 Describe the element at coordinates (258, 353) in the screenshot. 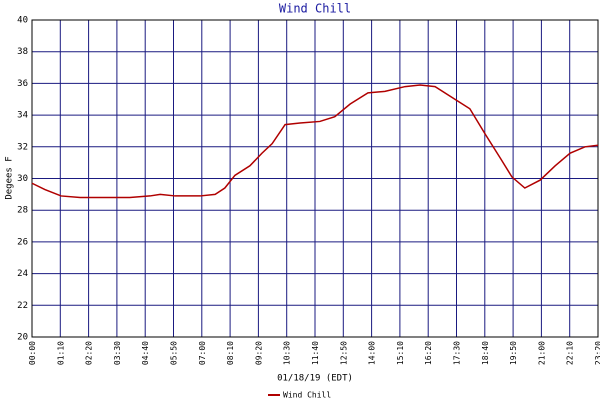

I see `x-tick-label: 09:20` at that location.